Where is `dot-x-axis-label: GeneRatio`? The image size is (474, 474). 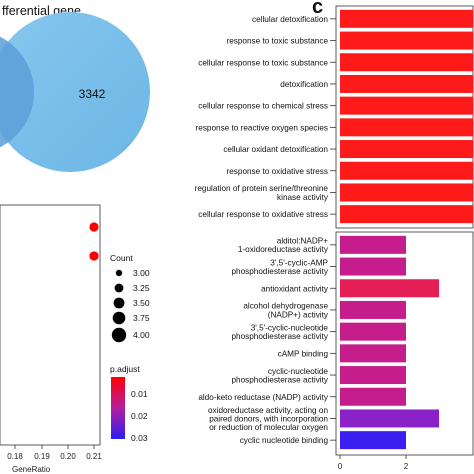 dot-x-axis-label: GeneRatio is located at coordinates (31, 469).